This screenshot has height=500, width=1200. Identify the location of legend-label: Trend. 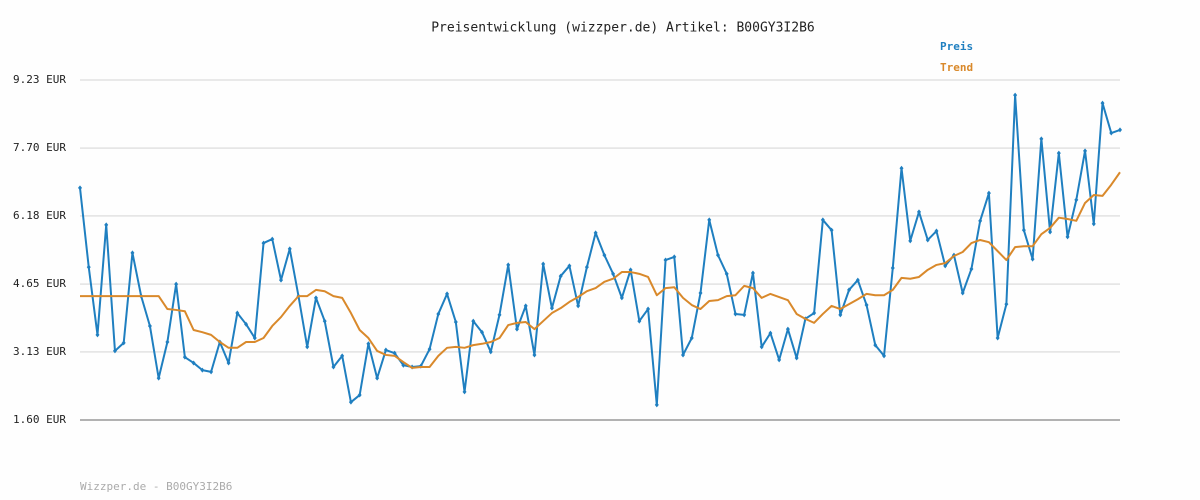
(956, 67).